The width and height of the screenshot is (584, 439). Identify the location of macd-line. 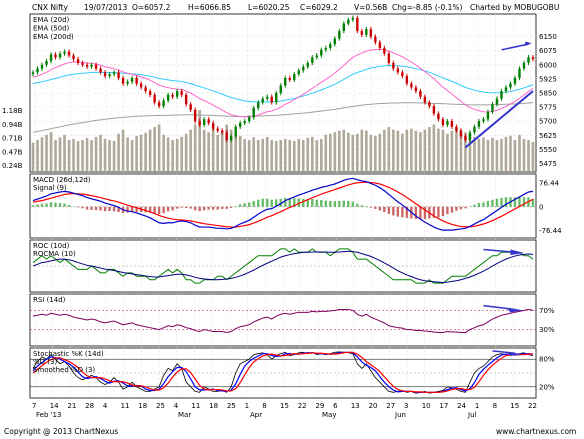
(283, 204).